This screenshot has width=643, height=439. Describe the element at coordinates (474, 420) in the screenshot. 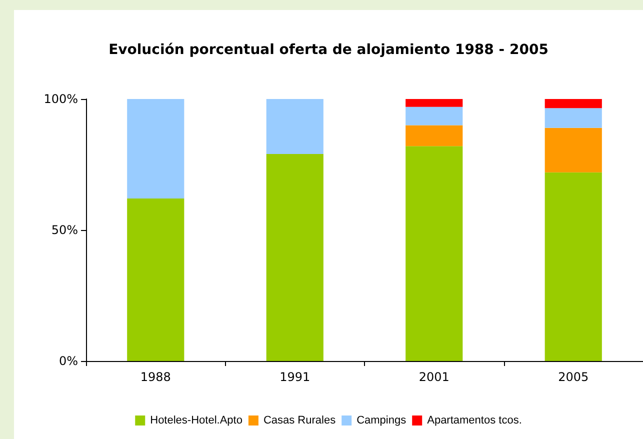

I see `legend-label: Apartamentos tcos.` at that location.